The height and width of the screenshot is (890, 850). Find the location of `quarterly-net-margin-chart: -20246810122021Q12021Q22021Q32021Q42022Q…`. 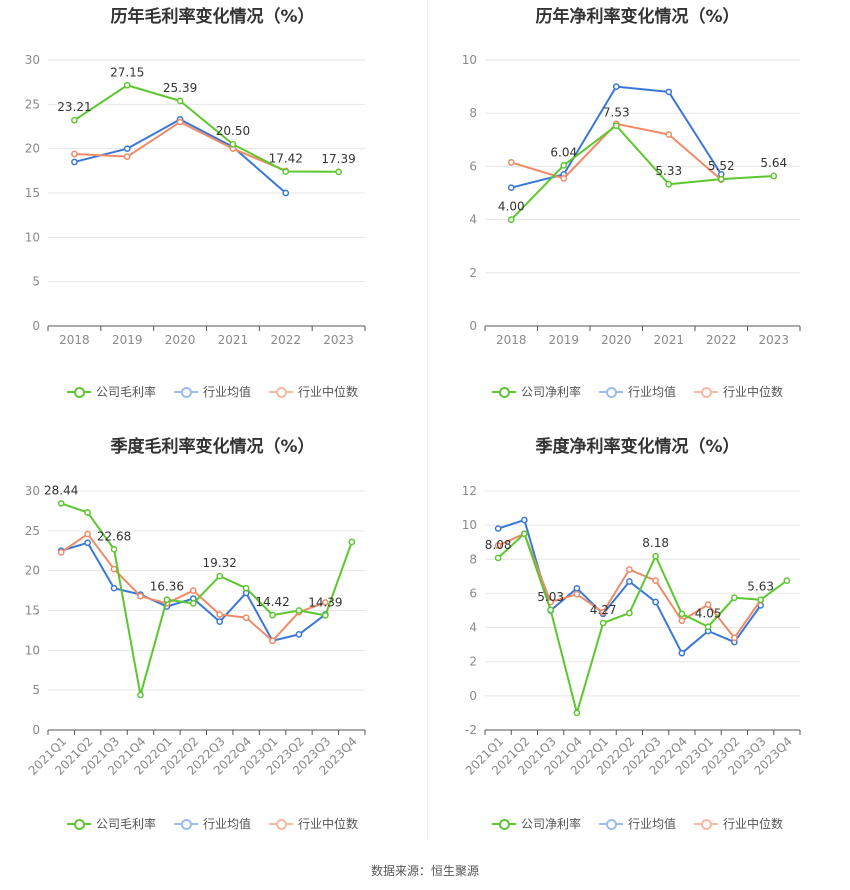

quarterly-net-margin-chart: -20246810122021Q12021Q22021Q32021Q42022Q… is located at coordinates (631, 631).